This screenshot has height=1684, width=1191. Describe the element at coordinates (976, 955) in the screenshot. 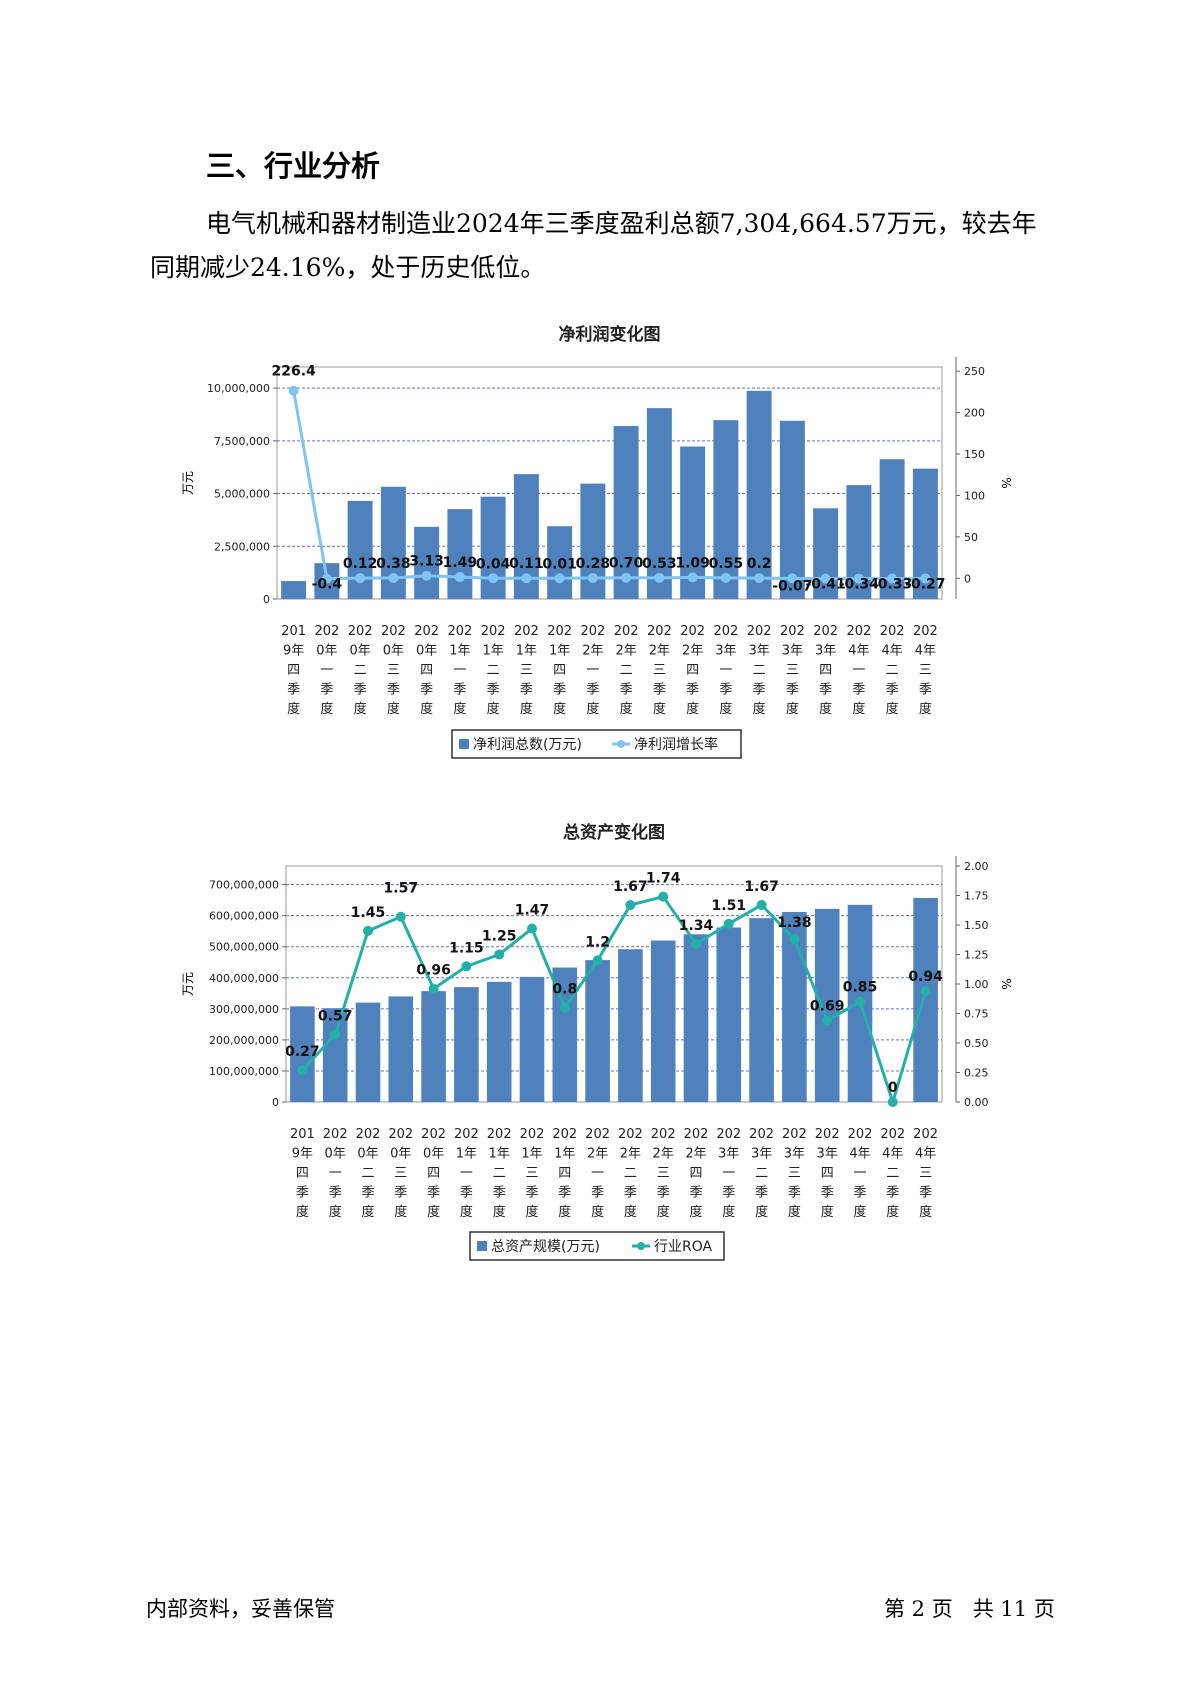

I see `assets-y2tick-label: 1.25` at that location.